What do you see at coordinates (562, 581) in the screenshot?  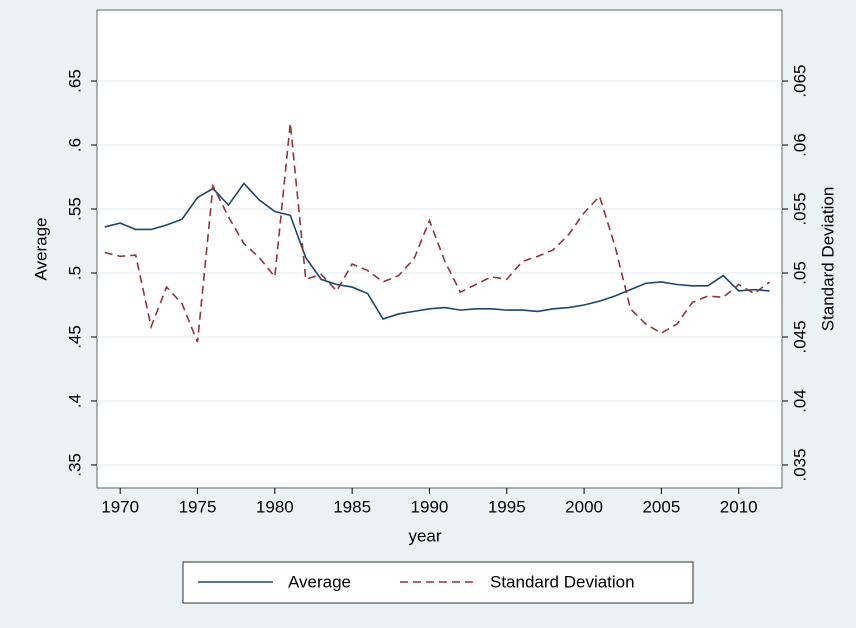 I see `legend-label: Standard Deviation` at bounding box center [562, 581].